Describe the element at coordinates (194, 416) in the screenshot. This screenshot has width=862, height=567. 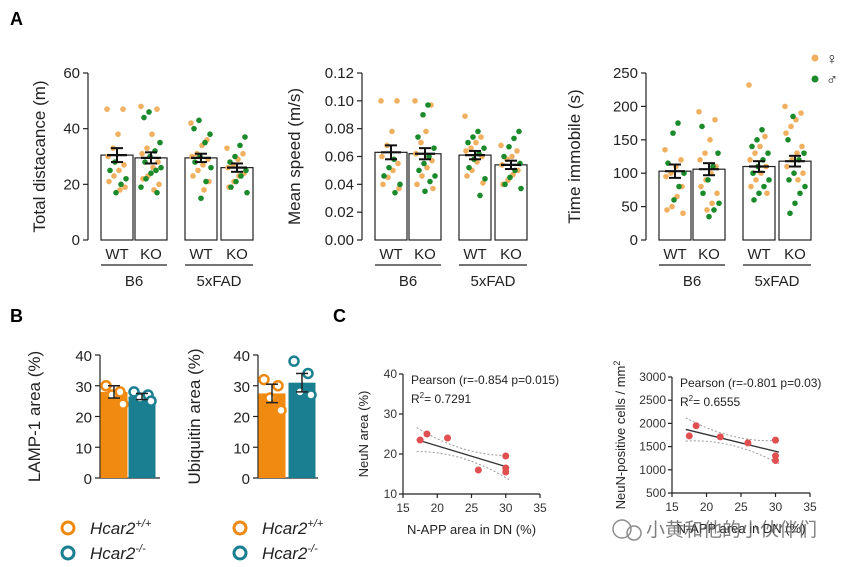
I see `y-axis-label: Ubiquitin area (%)` at that location.